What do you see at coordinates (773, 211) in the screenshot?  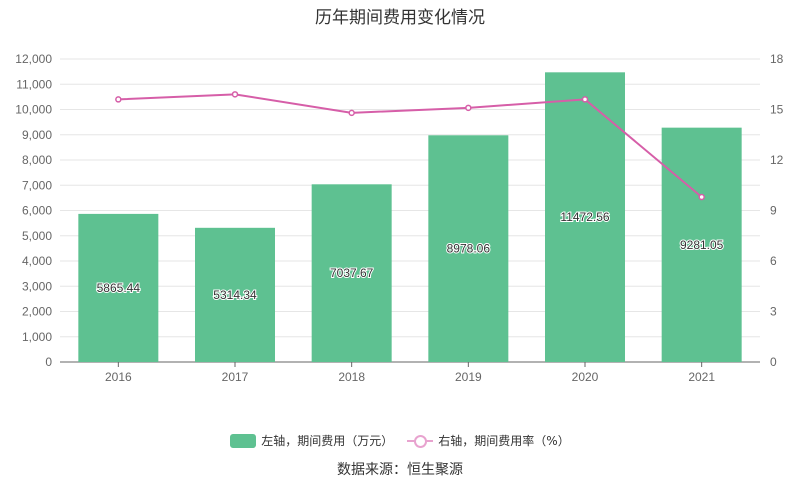 I see `y-right-tick-label: 9` at bounding box center [773, 211].